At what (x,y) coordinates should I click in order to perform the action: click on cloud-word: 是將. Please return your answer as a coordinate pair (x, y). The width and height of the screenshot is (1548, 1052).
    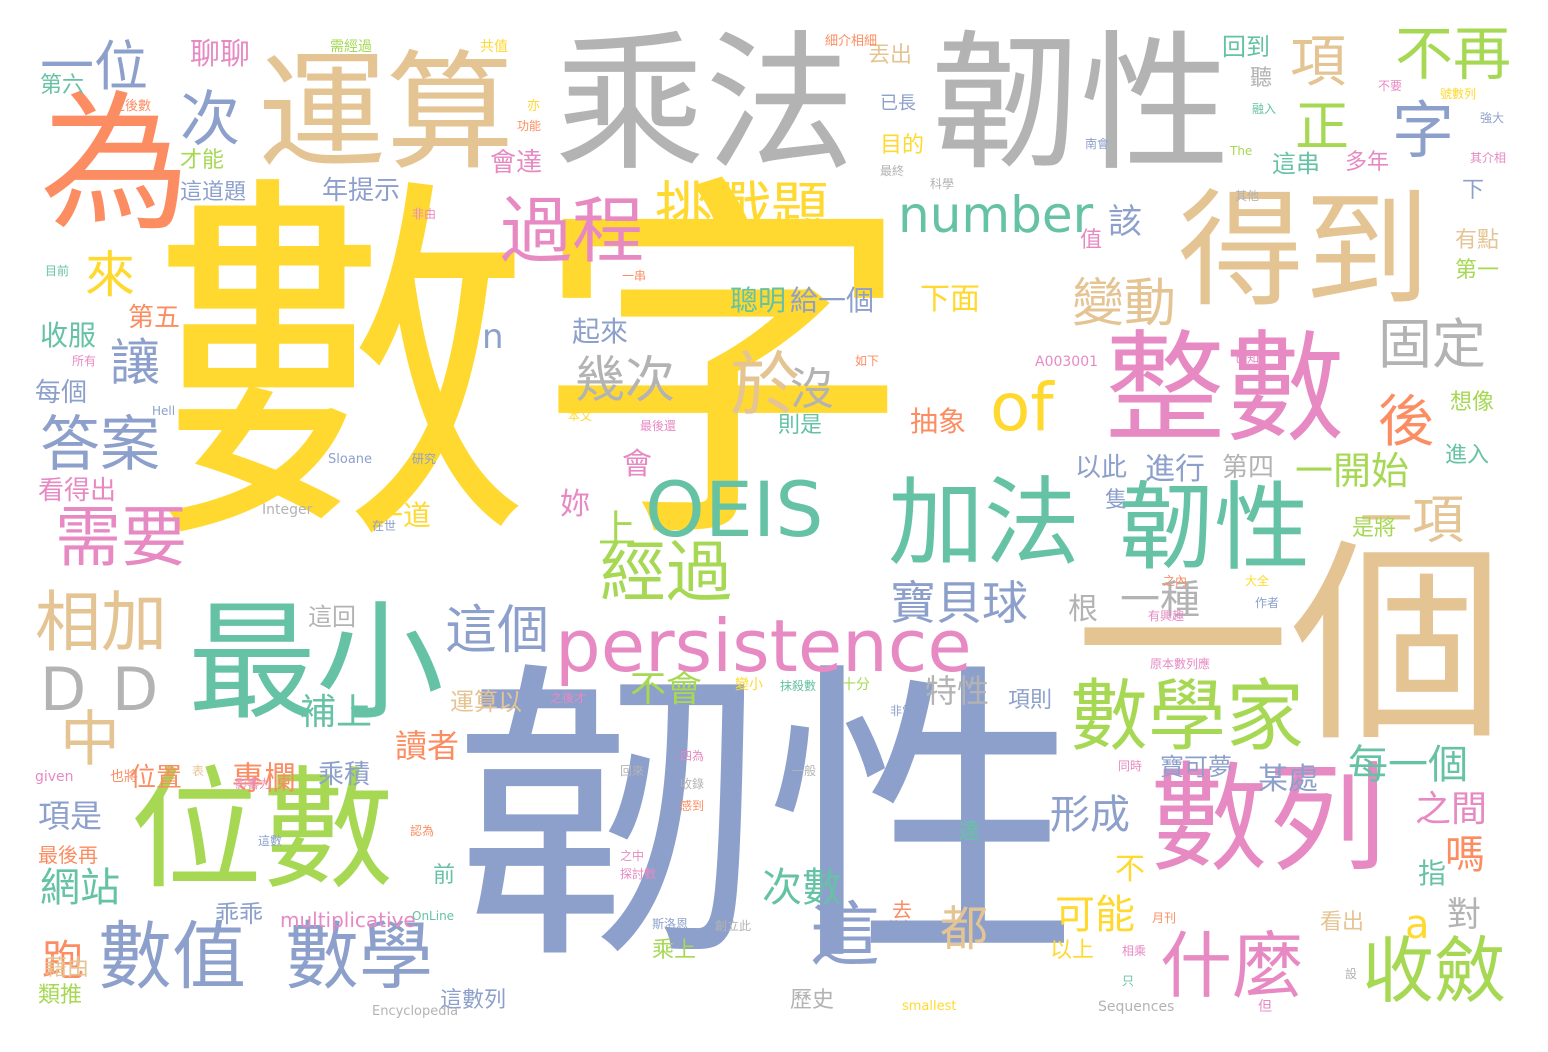
    Looking at the image, I should click on (1374, 528).